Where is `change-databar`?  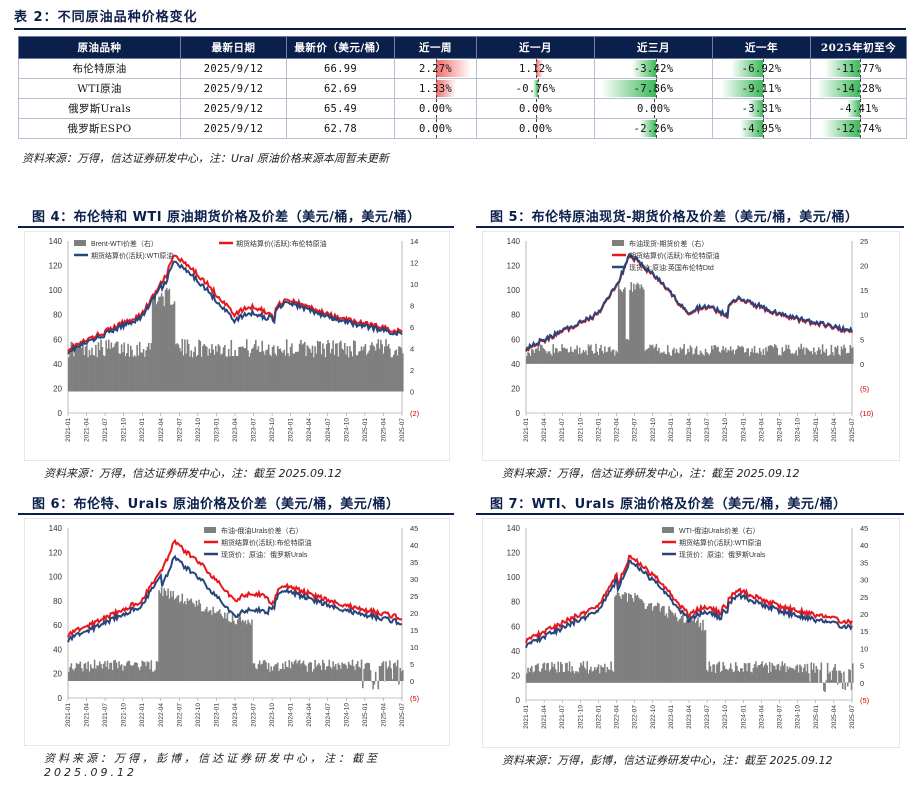 change-databar is located at coordinates (539, 68).